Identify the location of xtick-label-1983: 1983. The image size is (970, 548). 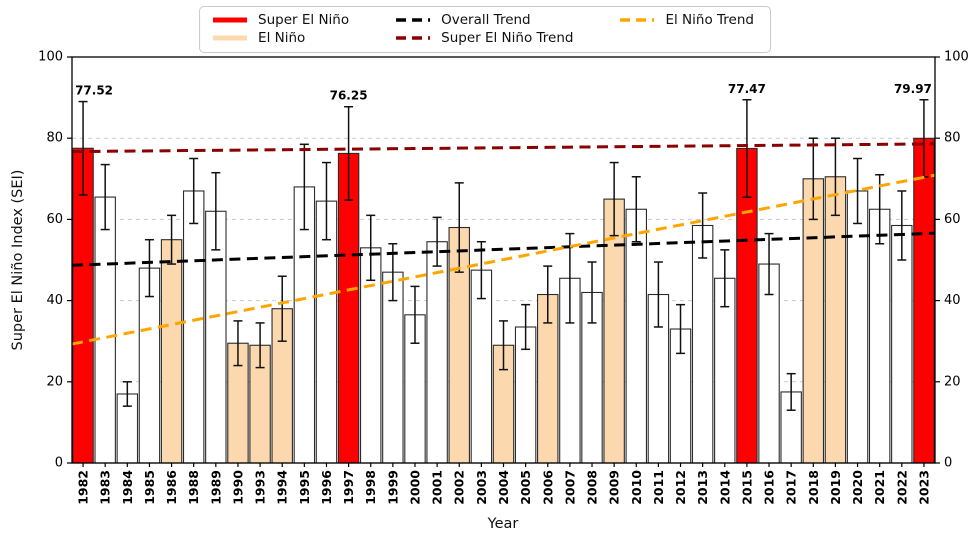
(105, 487).